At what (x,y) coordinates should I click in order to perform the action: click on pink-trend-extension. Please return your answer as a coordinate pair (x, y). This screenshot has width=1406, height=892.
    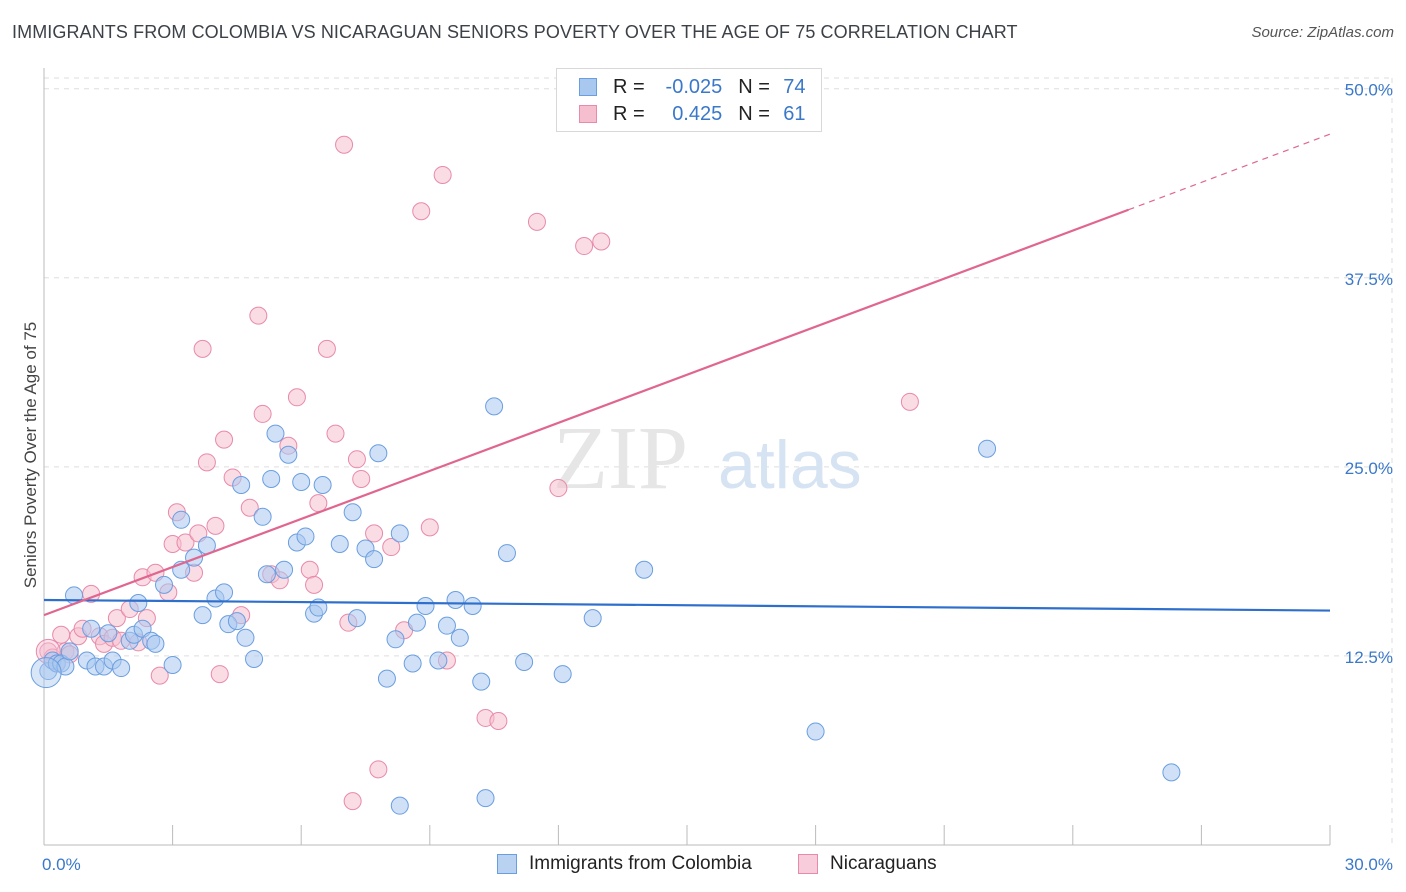
    Looking at the image, I should click on (1229, 172).